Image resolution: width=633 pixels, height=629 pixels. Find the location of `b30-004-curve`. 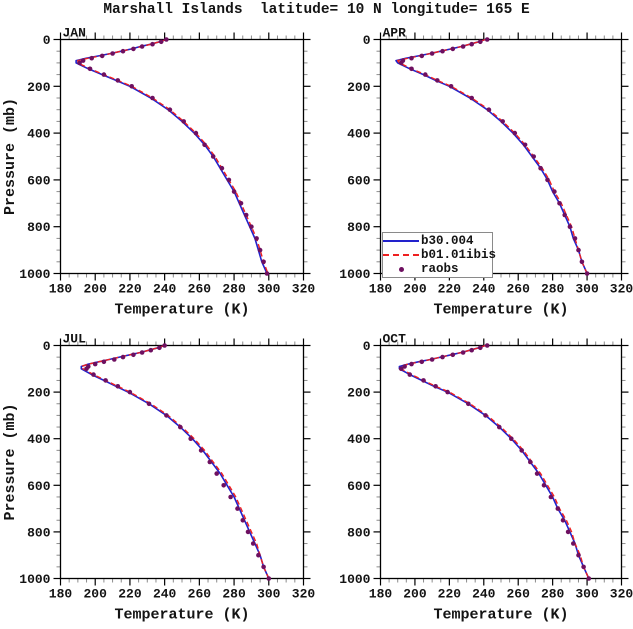

b30-004-curve is located at coordinates (175, 461).